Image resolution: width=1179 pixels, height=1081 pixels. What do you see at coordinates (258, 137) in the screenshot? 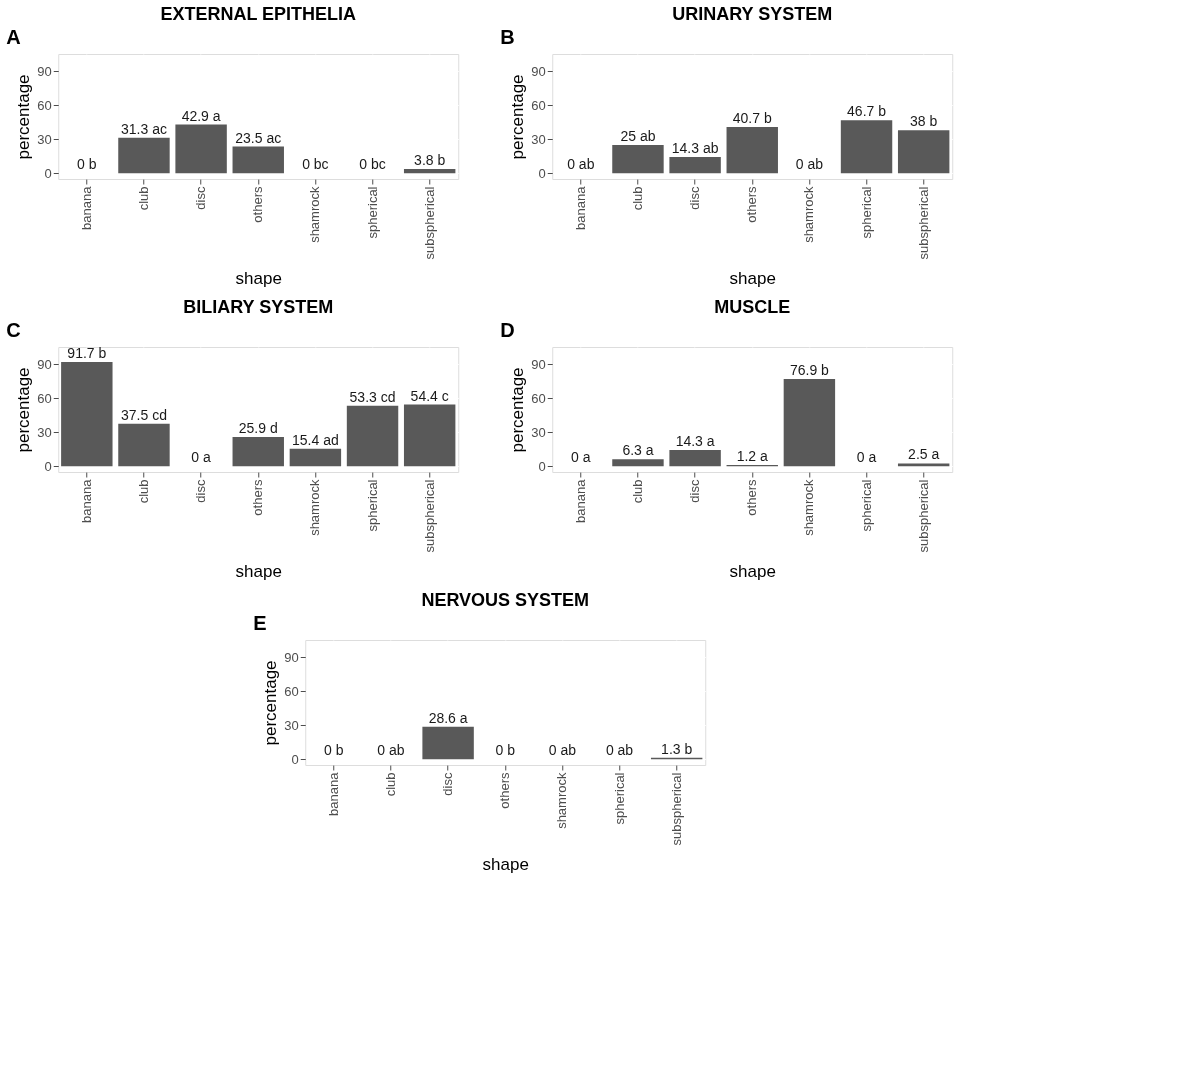
I see `data-label: 23.5 ac` at bounding box center [258, 137].